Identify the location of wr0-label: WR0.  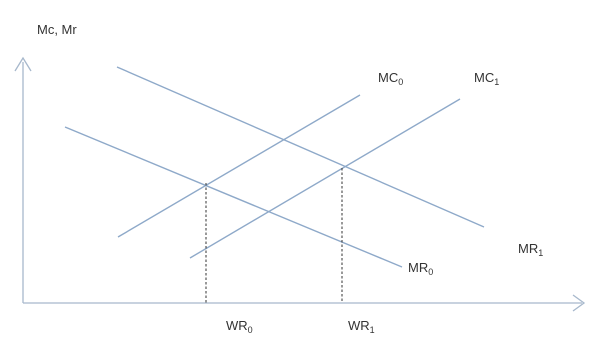
(239, 326).